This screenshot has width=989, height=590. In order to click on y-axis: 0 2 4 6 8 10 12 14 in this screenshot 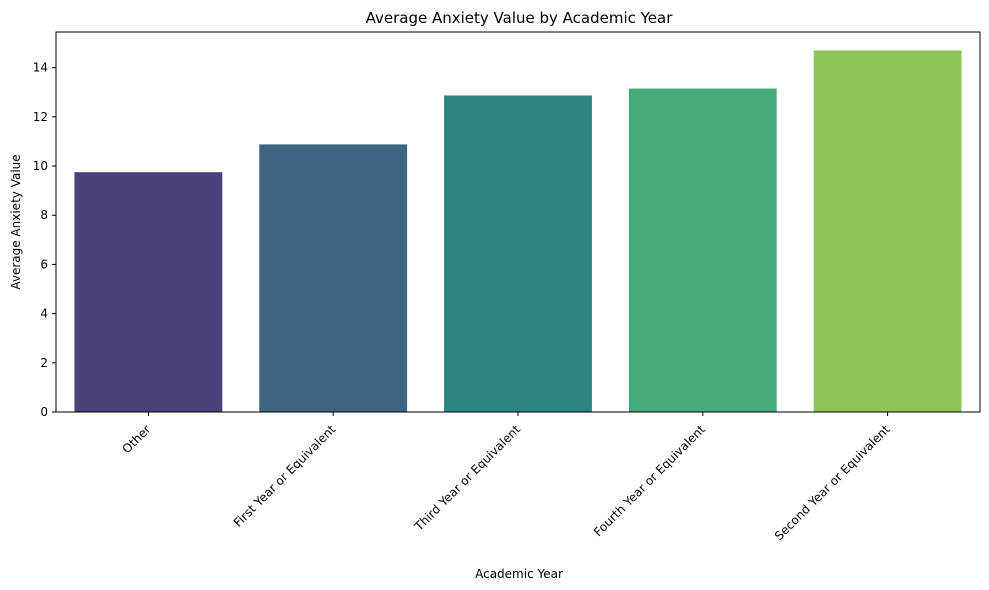, I will do `click(44, 240)`.